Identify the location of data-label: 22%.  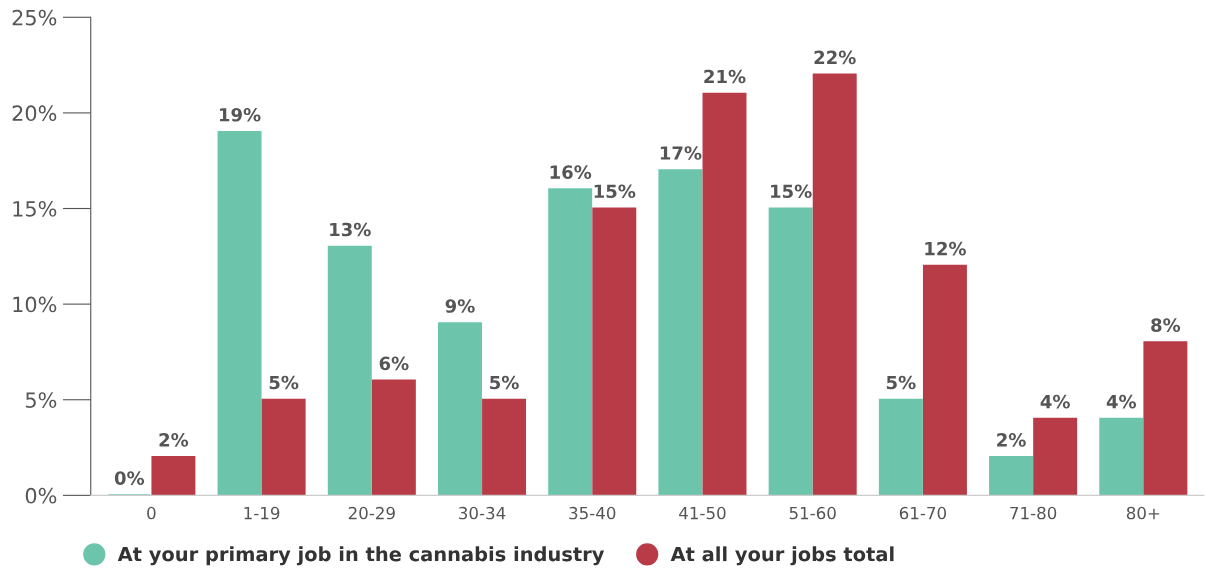
(835, 57).